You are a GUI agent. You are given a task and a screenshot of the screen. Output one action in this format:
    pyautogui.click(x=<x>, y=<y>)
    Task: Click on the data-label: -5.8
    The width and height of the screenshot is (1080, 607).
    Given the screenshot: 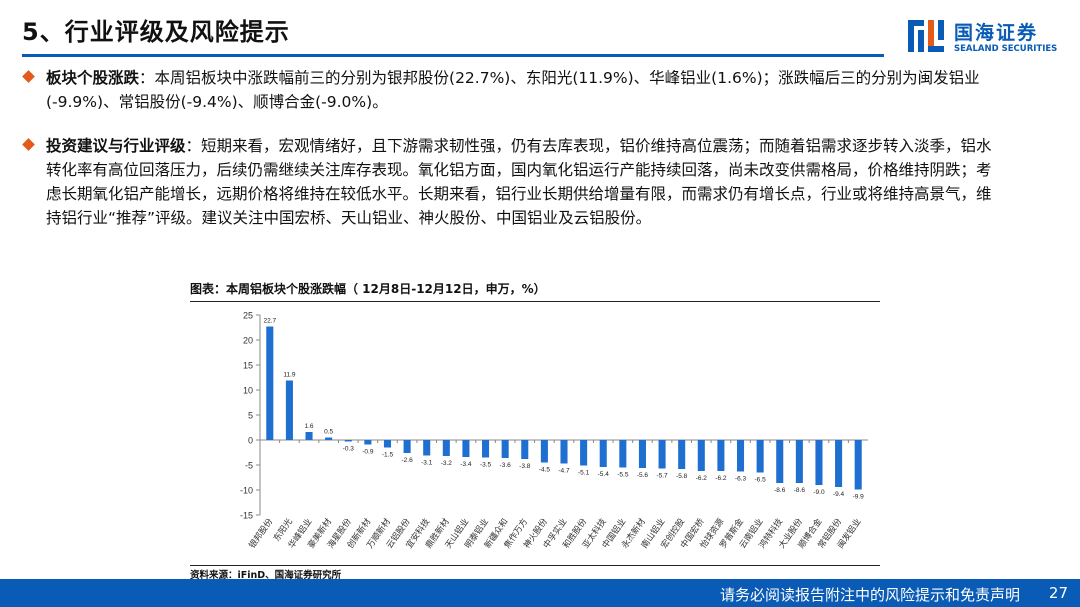 What is the action you would take?
    pyautogui.click(x=682, y=476)
    